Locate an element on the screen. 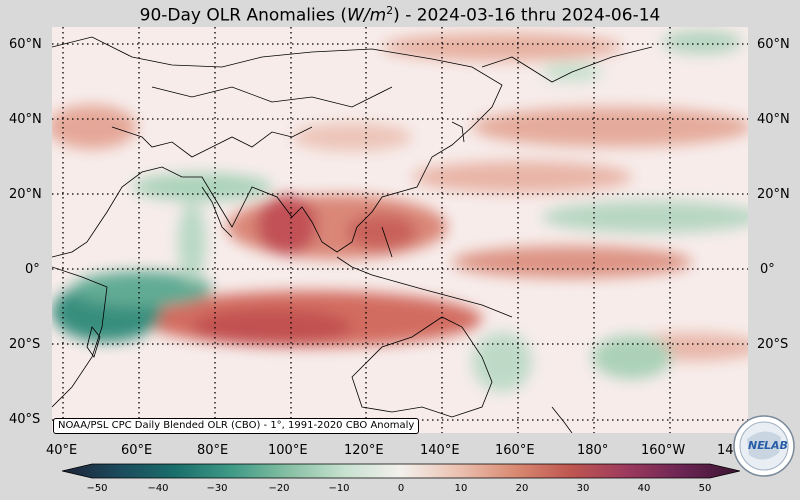 Image resolution: width=800 pixels, height=500 pixels. title-units-exponent: 2 is located at coordinates (390, 10).